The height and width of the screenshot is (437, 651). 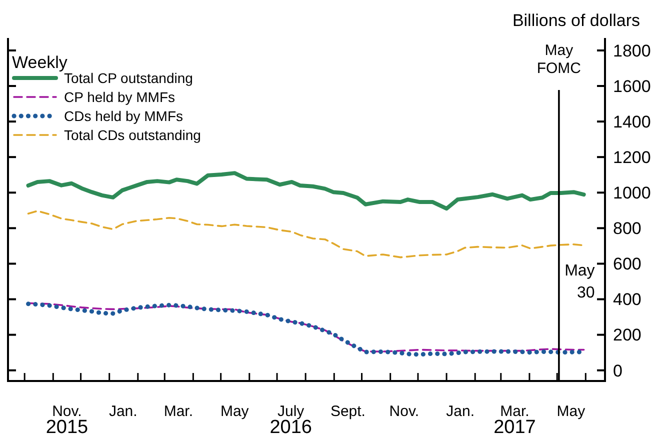 What do you see at coordinates (291, 420) in the screenshot?
I see `x-tick-label: July 2016` at bounding box center [291, 420].